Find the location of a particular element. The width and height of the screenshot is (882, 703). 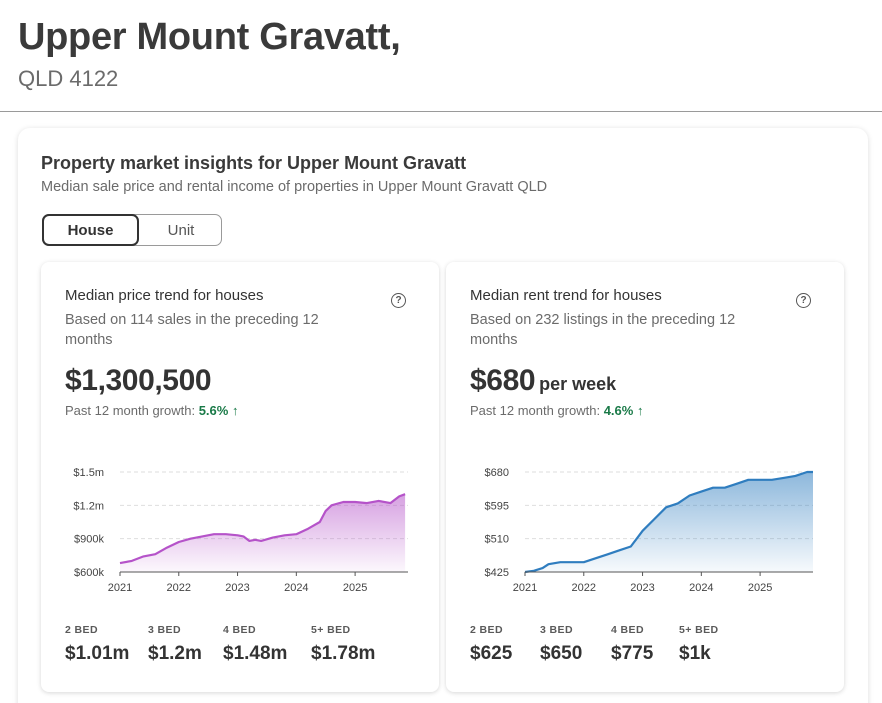

bed-stat: 5+ BED $1k is located at coordinates (698, 644).